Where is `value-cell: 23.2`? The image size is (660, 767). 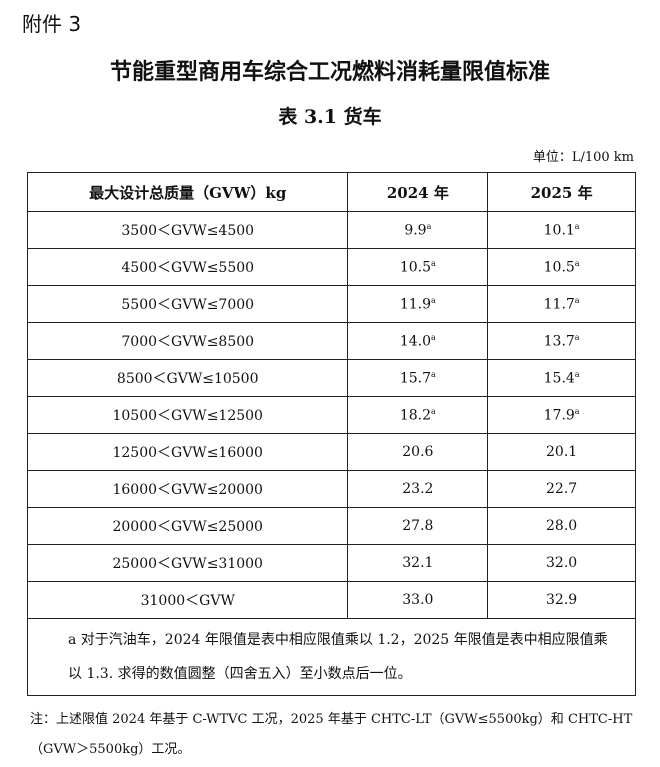
value-cell: 23.2 is located at coordinates (418, 489).